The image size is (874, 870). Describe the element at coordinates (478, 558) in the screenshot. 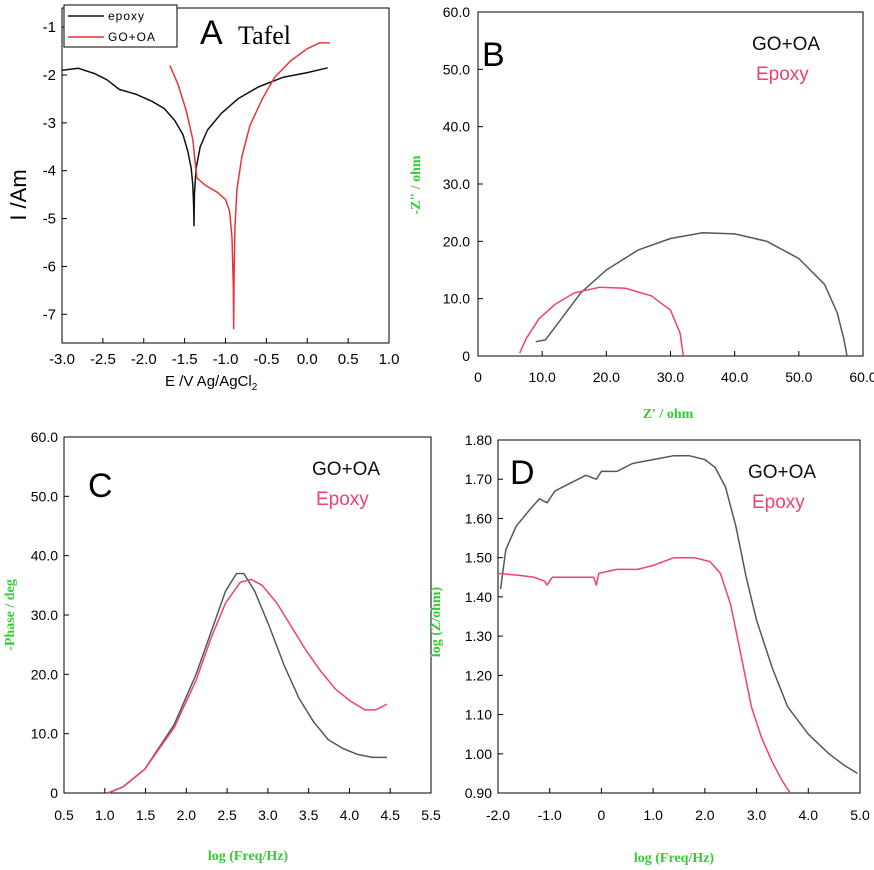

I see `panel-d-ytick-label: 1.50` at that location.